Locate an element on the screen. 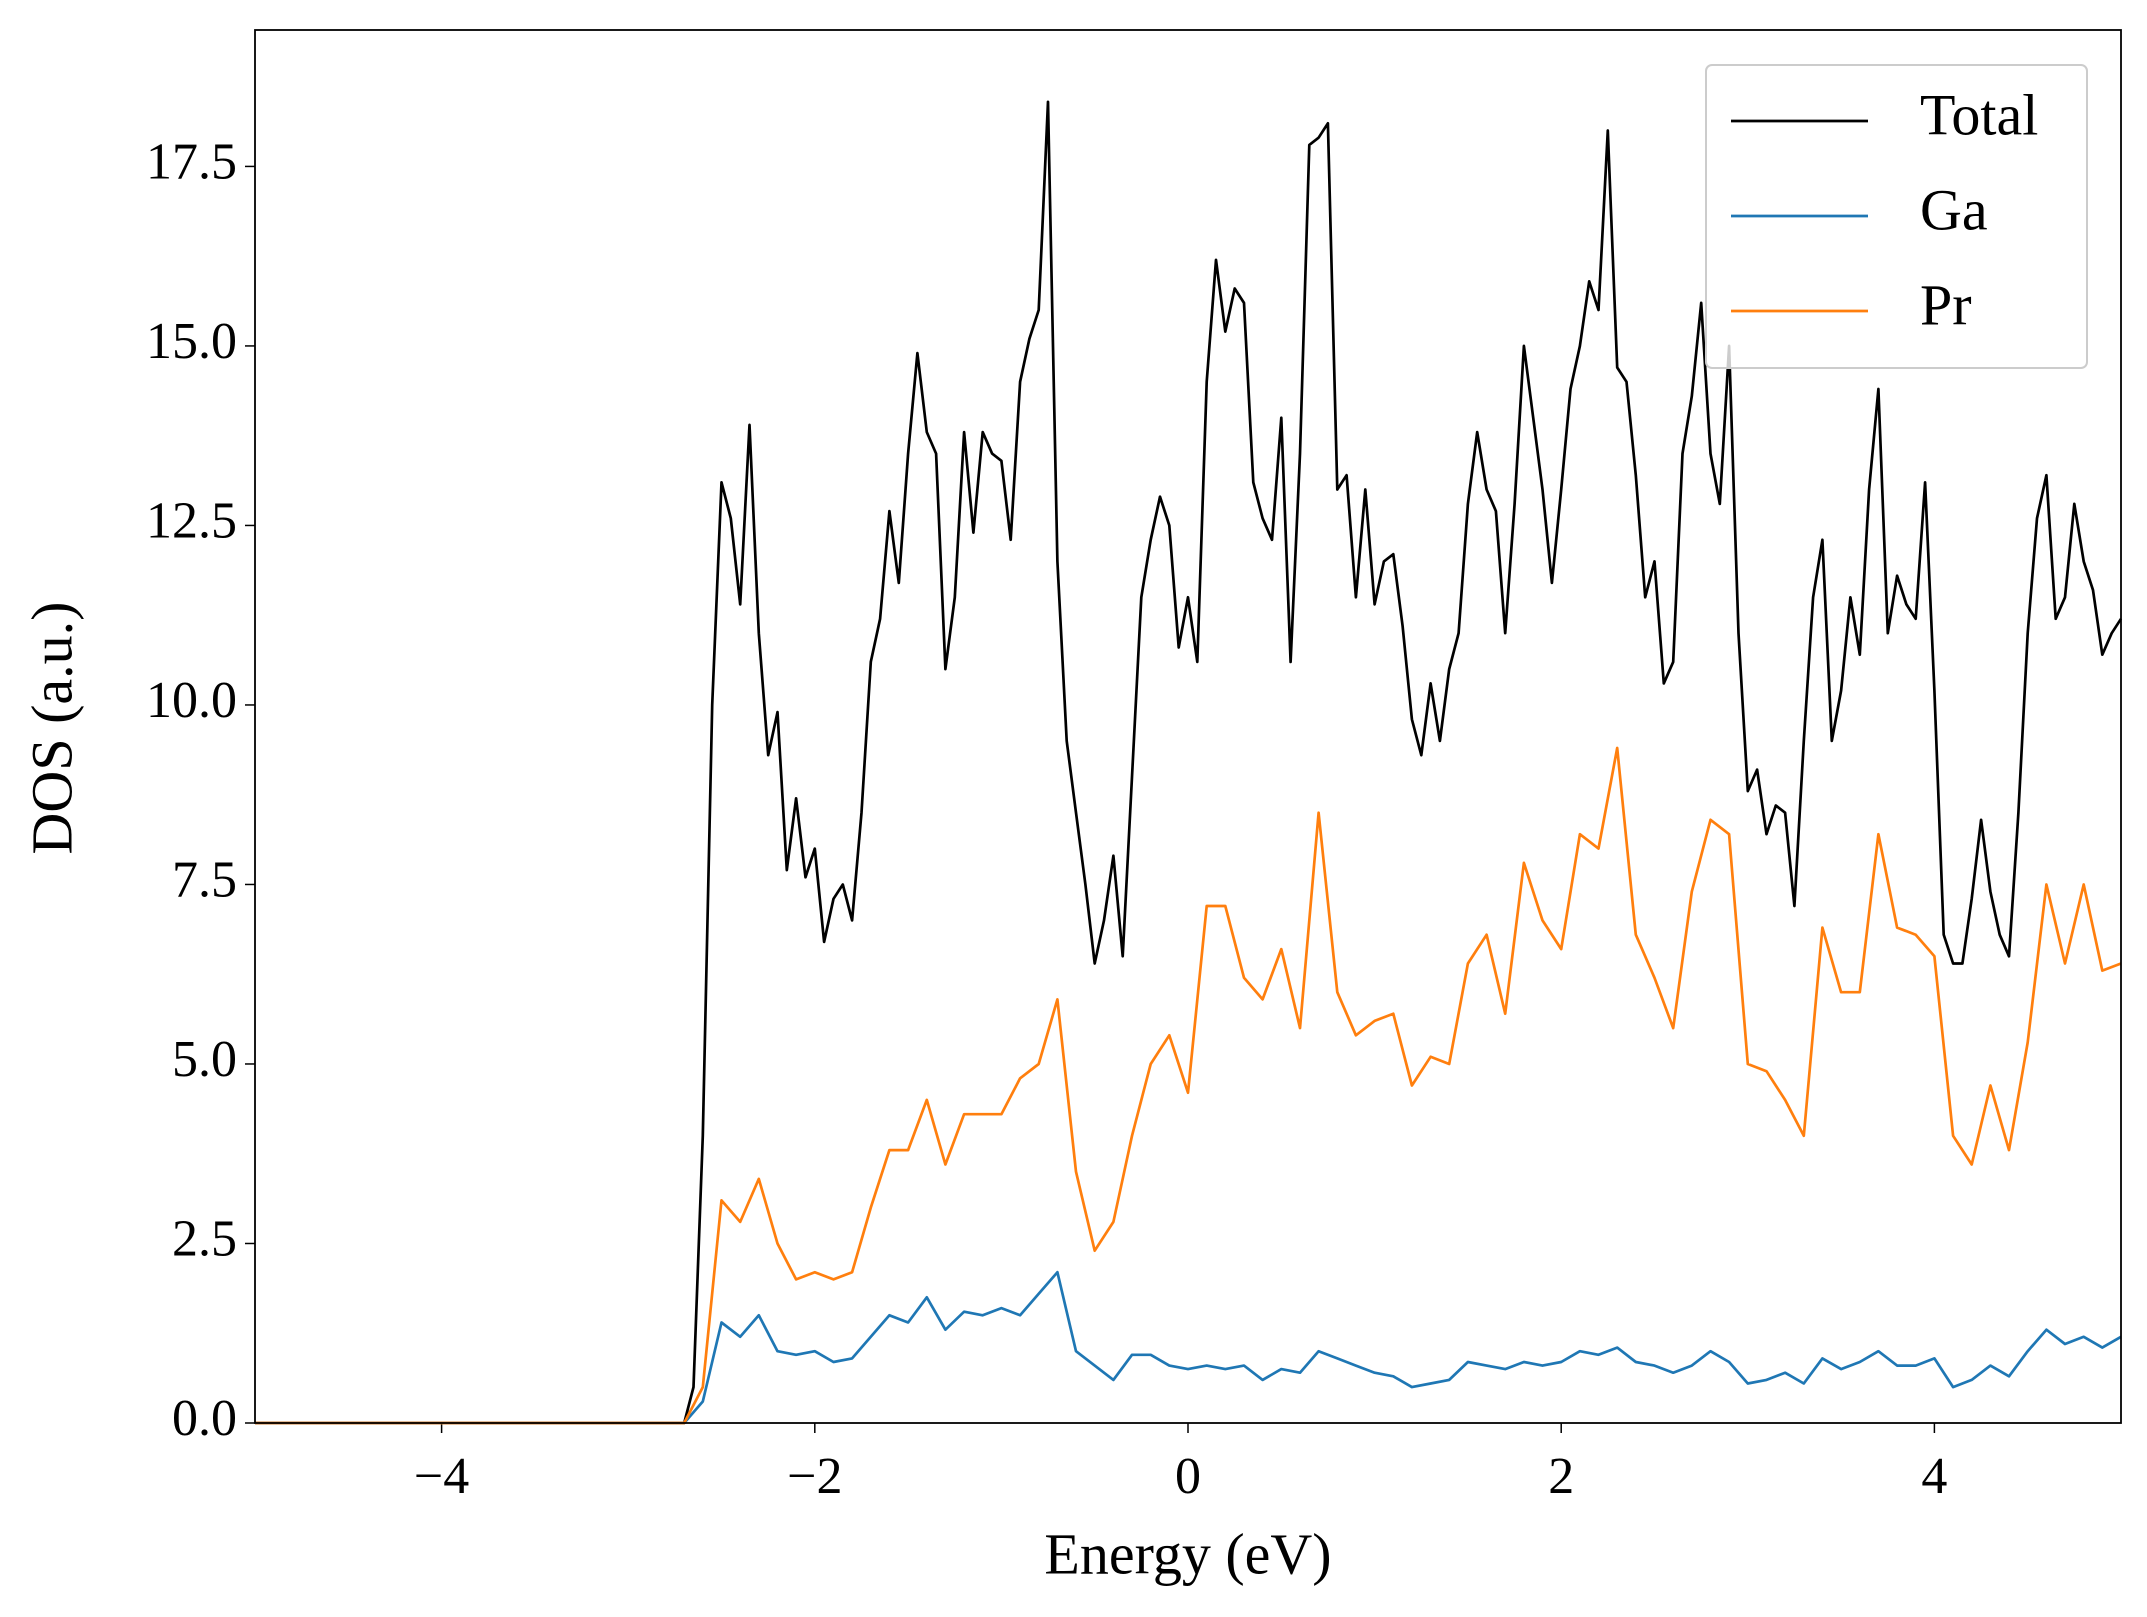 The height and width of the screenshot is (1617, 2147). y-tick-label: 10.0 is located at coordinates (191, 700).